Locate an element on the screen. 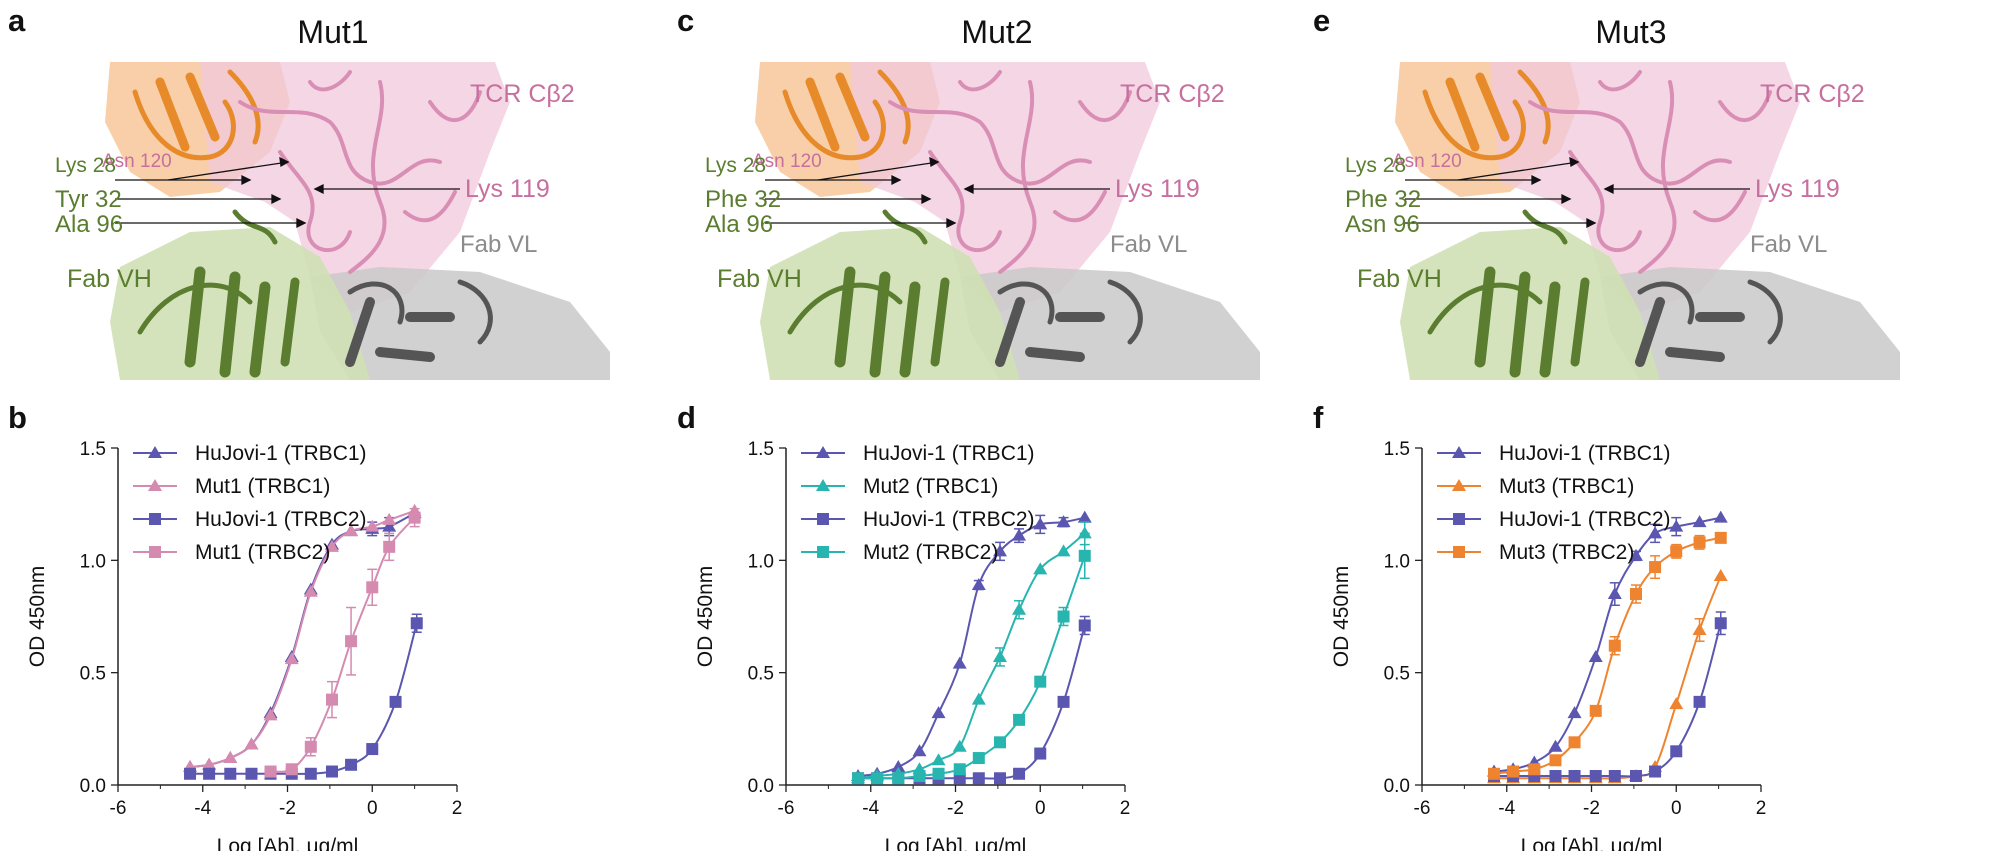  y-tick-label: 1.5 is located at coordinates (1397, 449).